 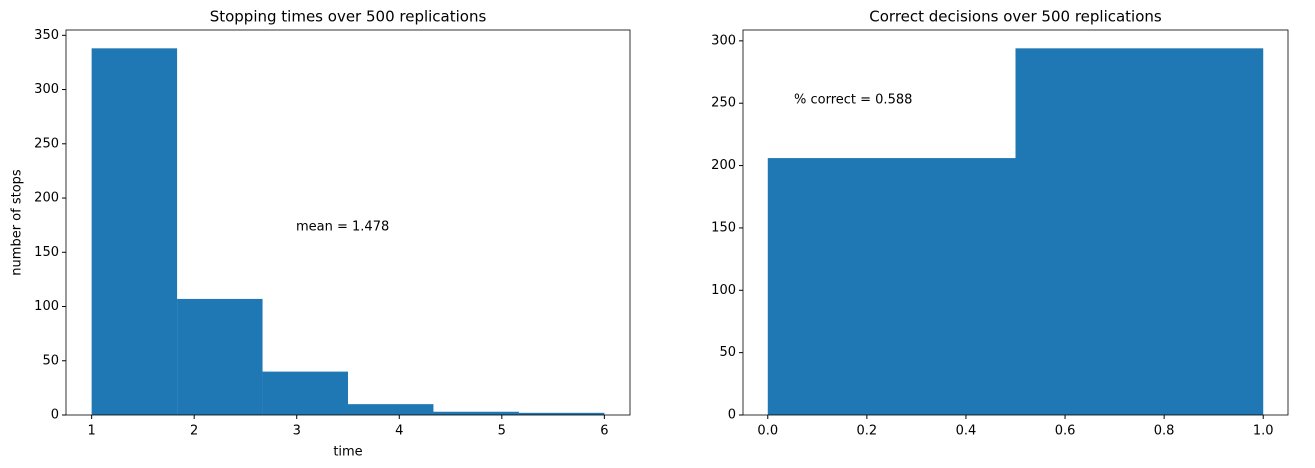 I want to click on x-tick-label: 0.2, so click(x=867, y=431).